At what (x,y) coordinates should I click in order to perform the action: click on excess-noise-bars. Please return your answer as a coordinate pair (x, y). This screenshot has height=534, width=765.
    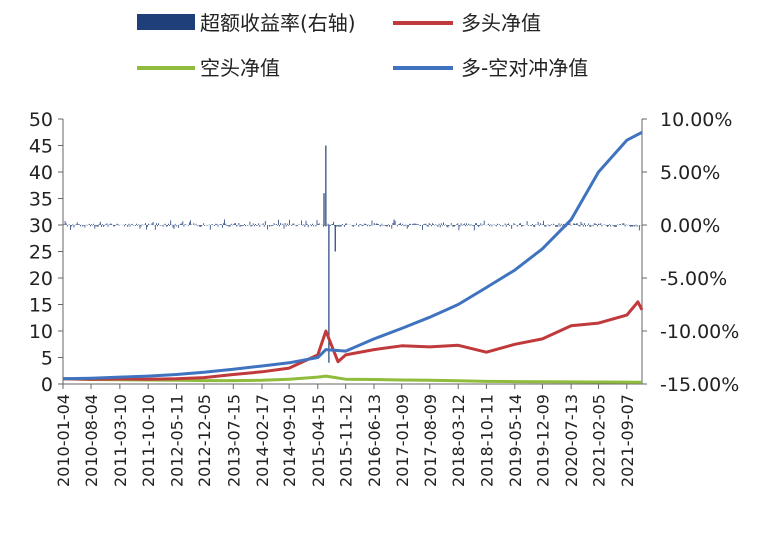
    Looking at the image, I should click on (352, 225).